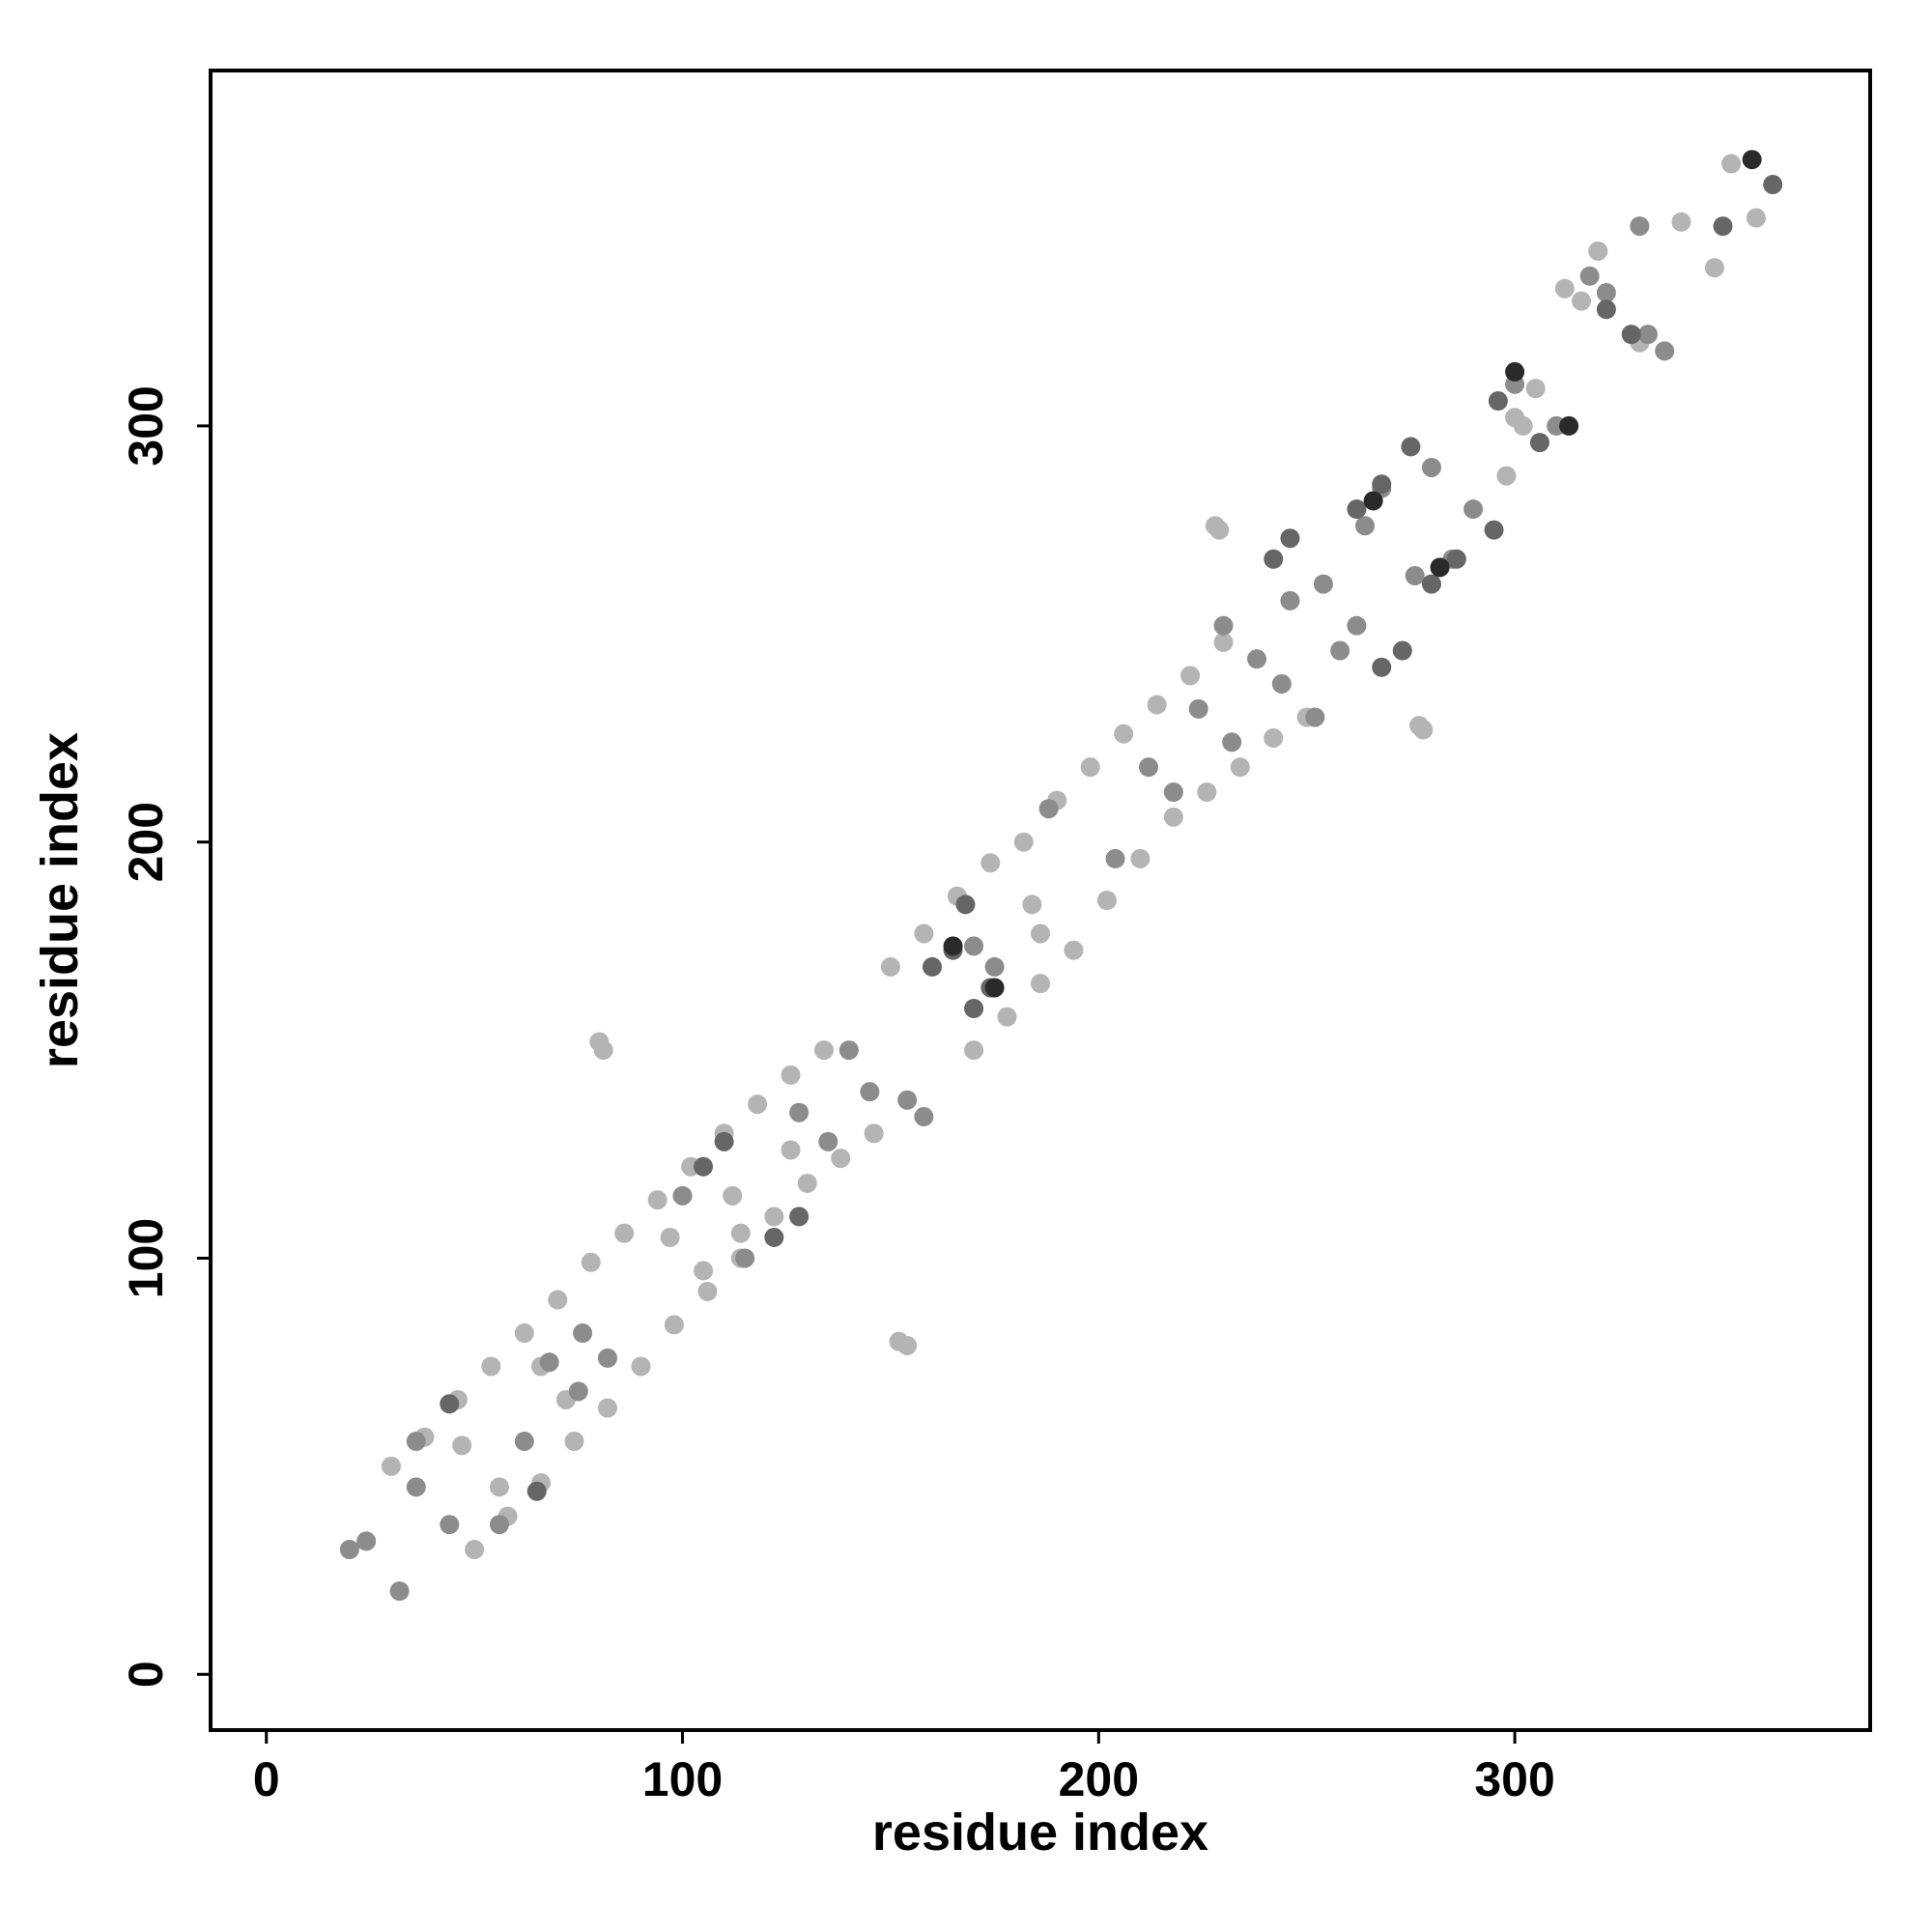 Image resolution: width=1932 pixels, height=1932 pixels. I want to click on x-tick-label: 300, so click(1514, 1779).